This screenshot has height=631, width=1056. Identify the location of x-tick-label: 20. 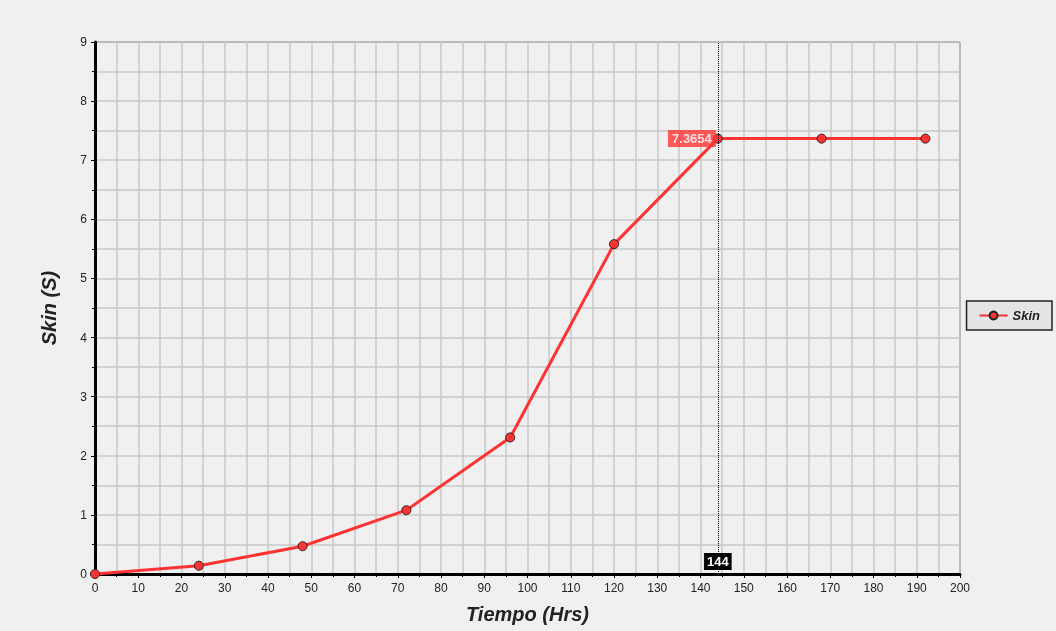
(181, 588).